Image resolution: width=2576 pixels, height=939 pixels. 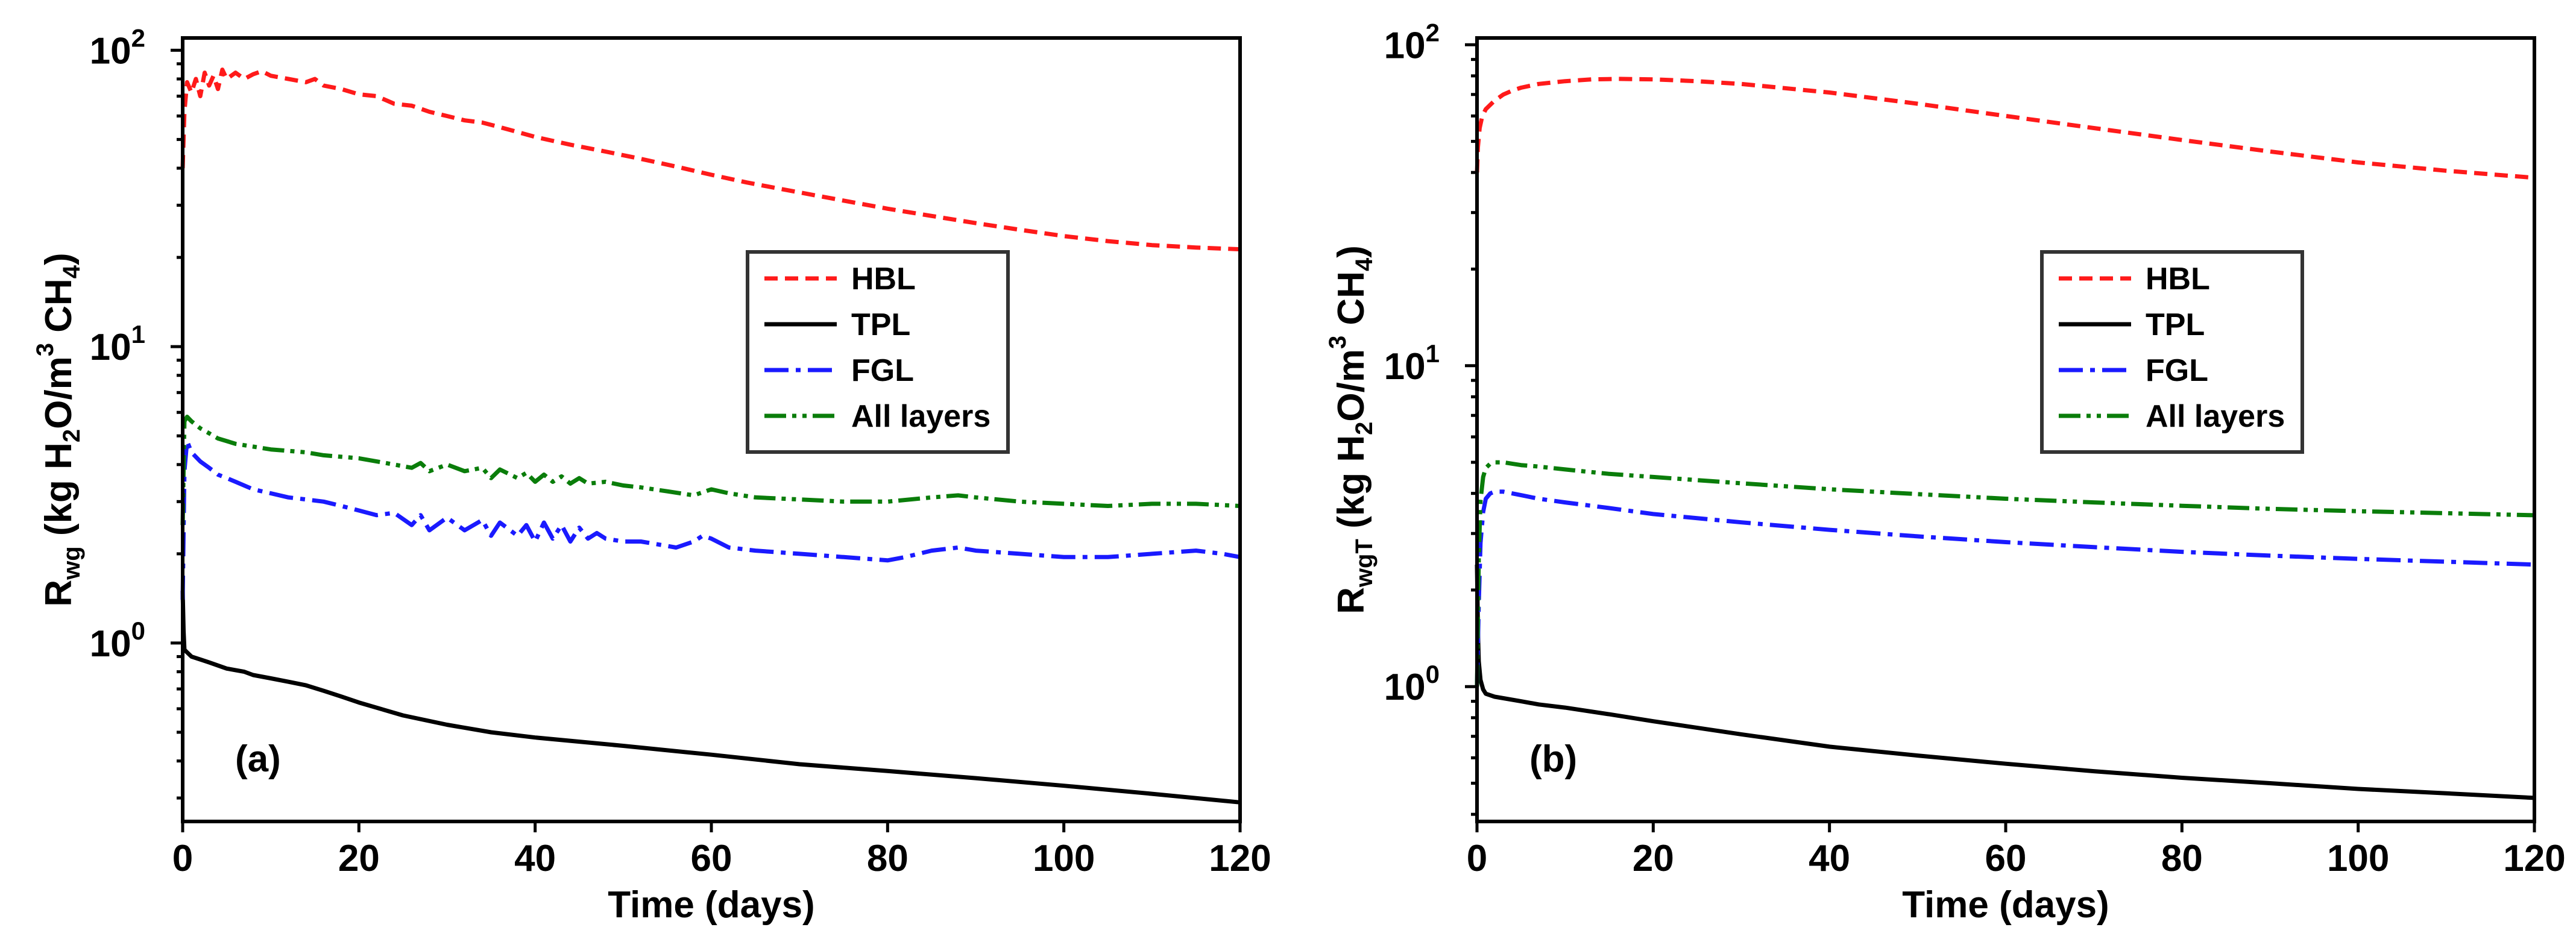 What do you see at coordinates (117, 641) in the screenshot?
I see `panel-a-y-tick-label: 10⁰` at bounding box center [117, 641].